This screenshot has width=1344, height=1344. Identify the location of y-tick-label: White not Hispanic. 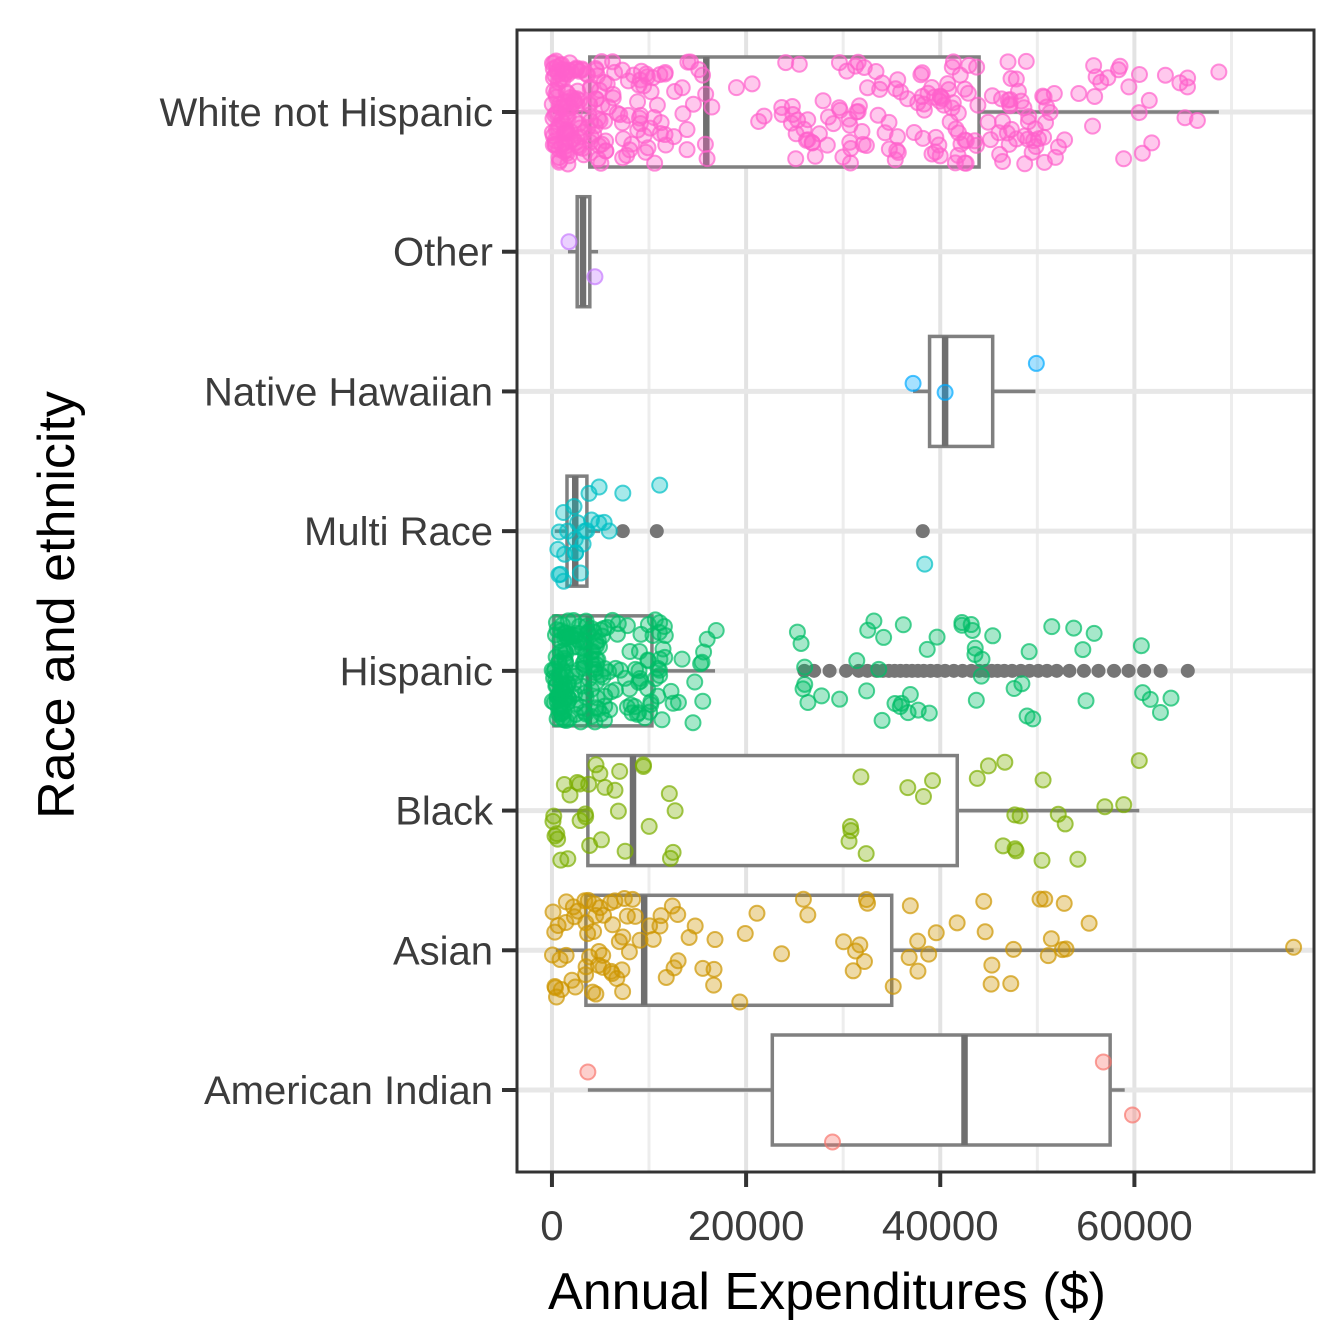
(326, 113).